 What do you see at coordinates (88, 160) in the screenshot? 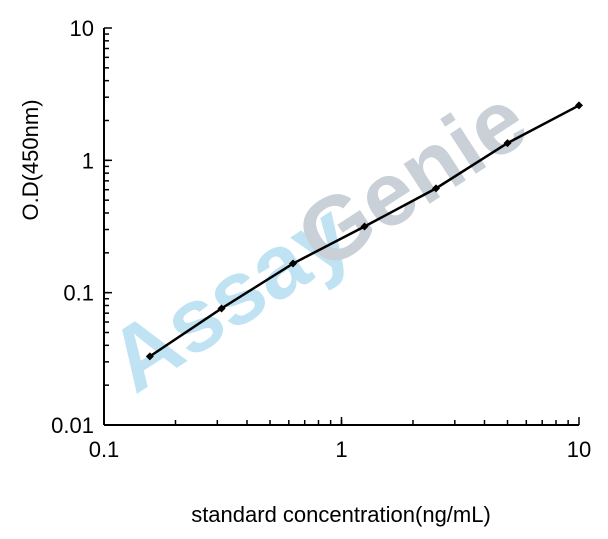
I see `y-tick-label: 1` at bounding box center [88, 160].